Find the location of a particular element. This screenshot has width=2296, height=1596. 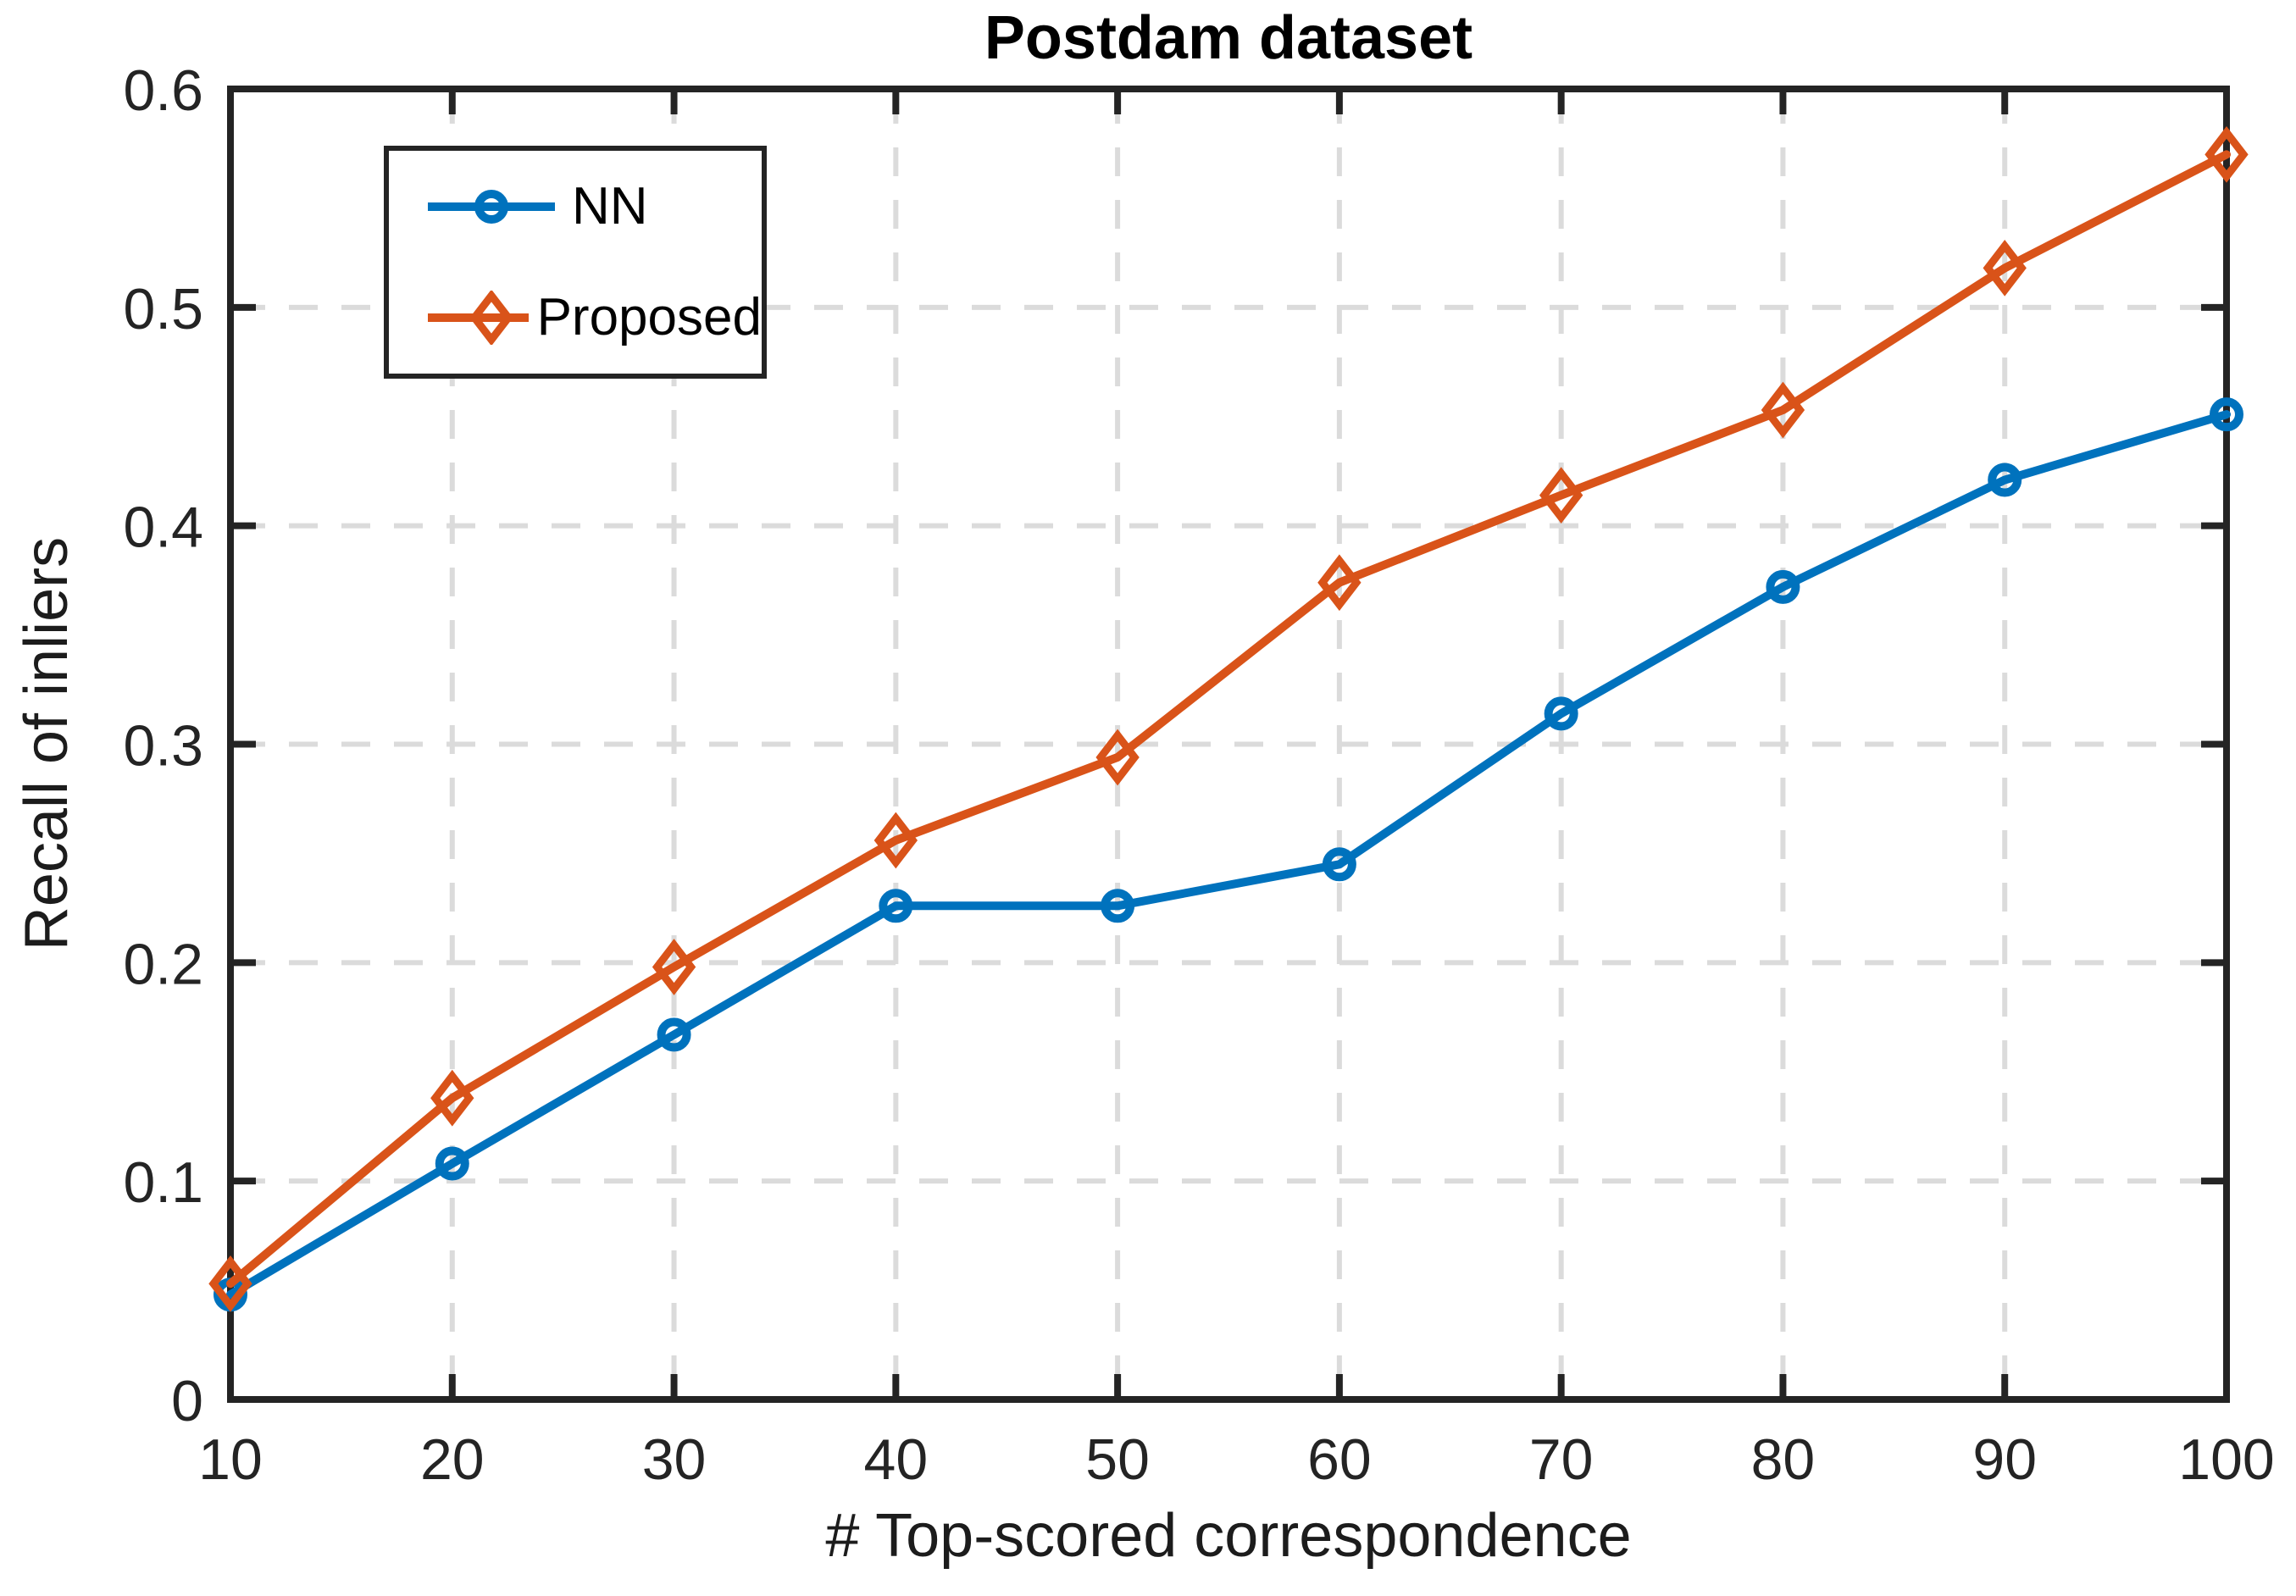

y-tick-label: 0.2 is located at coordinates (163, 964).